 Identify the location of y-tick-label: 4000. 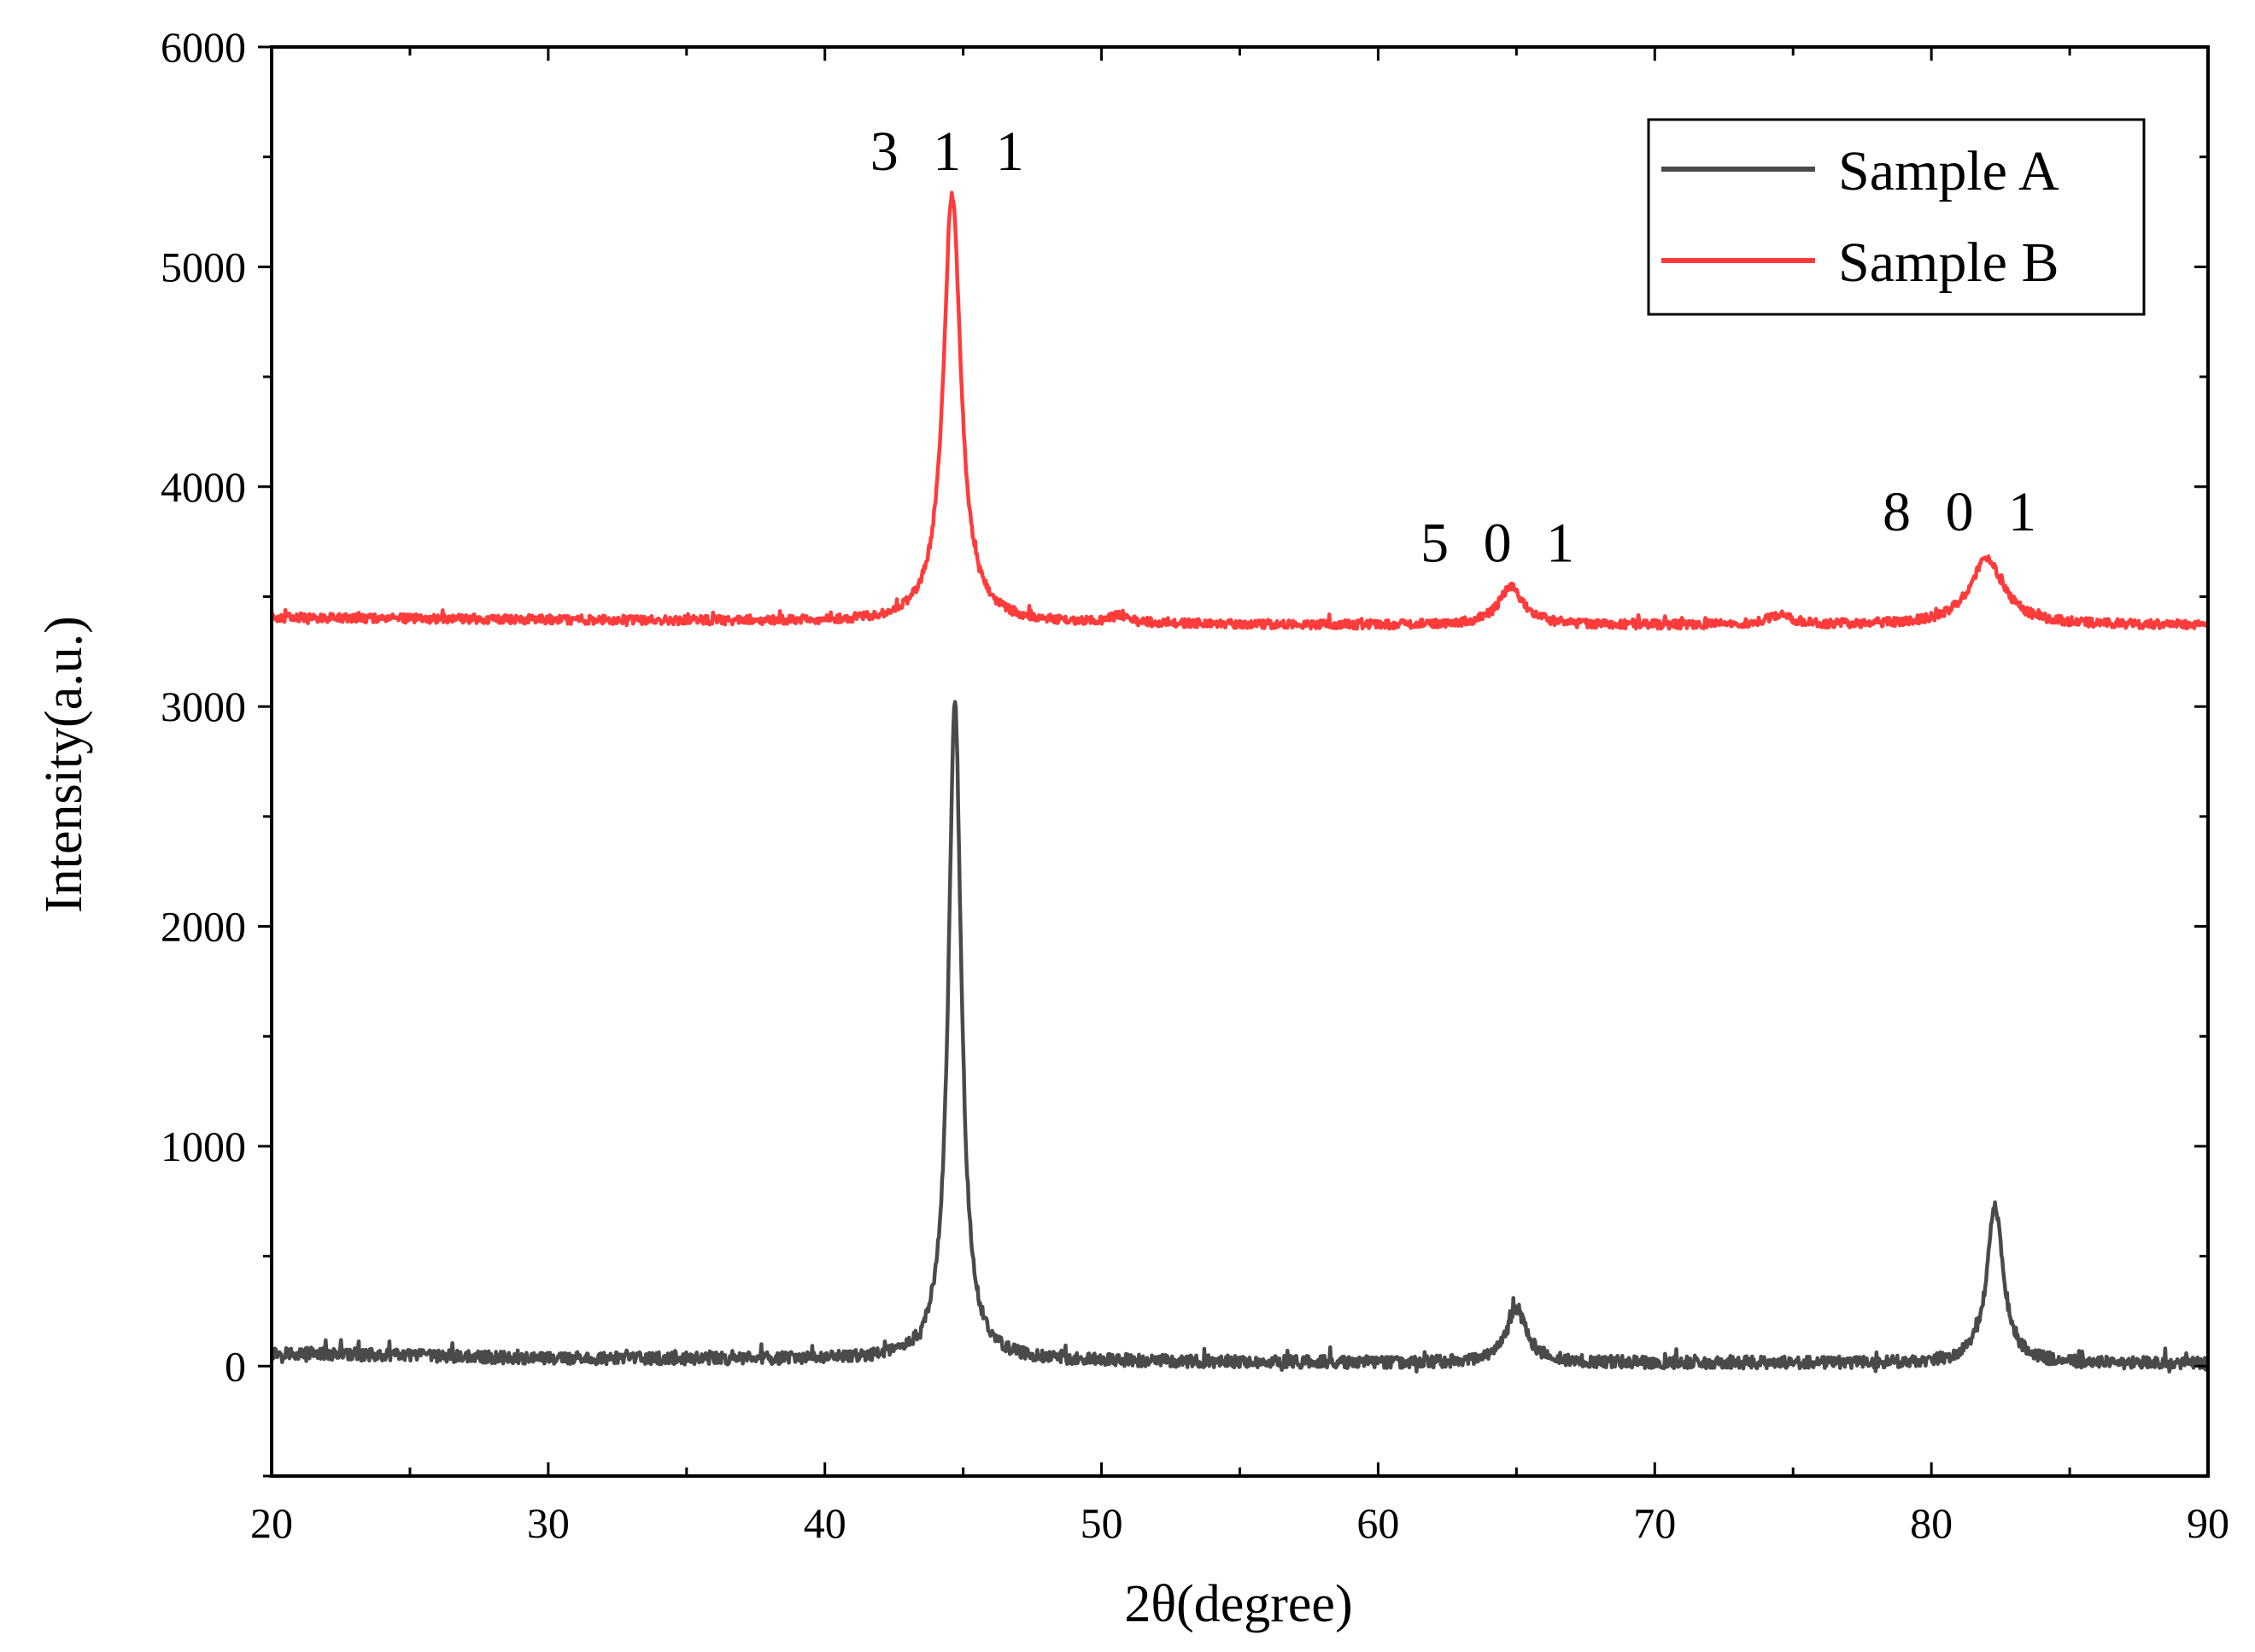
(203, 487).